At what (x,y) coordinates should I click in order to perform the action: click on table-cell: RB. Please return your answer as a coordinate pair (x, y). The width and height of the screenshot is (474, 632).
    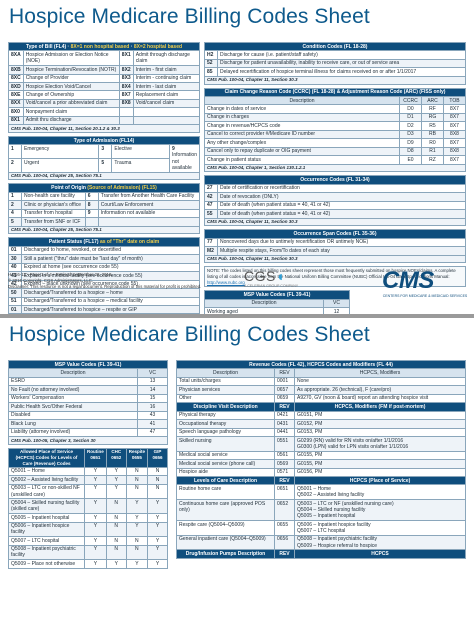
    Looking at the image, I should click on (432, 134).